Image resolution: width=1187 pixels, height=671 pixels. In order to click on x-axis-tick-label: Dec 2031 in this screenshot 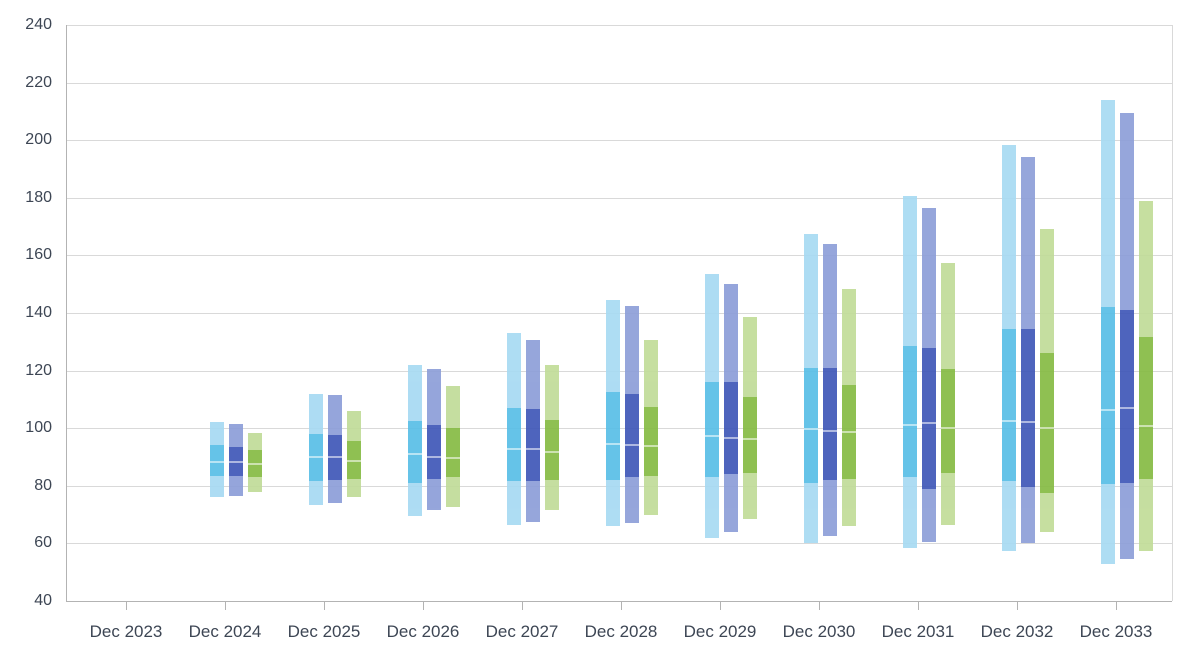, I will do `click(918, 631)`.